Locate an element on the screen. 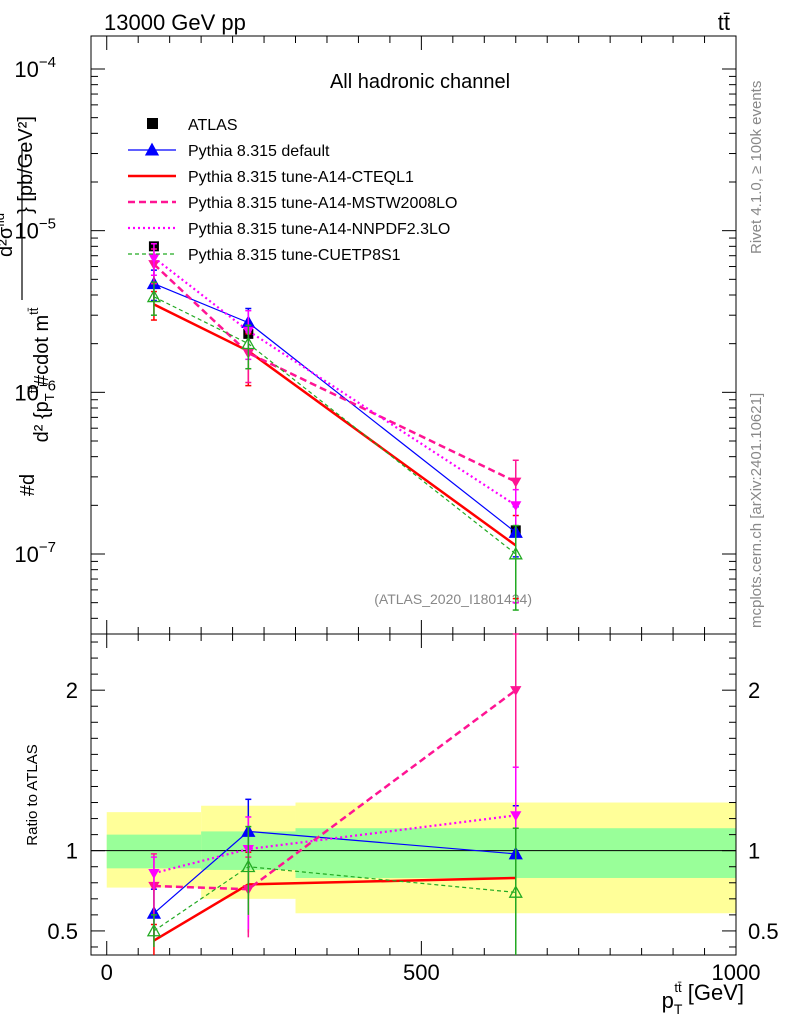 Image resolution: width=786 pixels, height=1024 pixels. main-series-line-cteql1 is located at coordinates (335, 425).